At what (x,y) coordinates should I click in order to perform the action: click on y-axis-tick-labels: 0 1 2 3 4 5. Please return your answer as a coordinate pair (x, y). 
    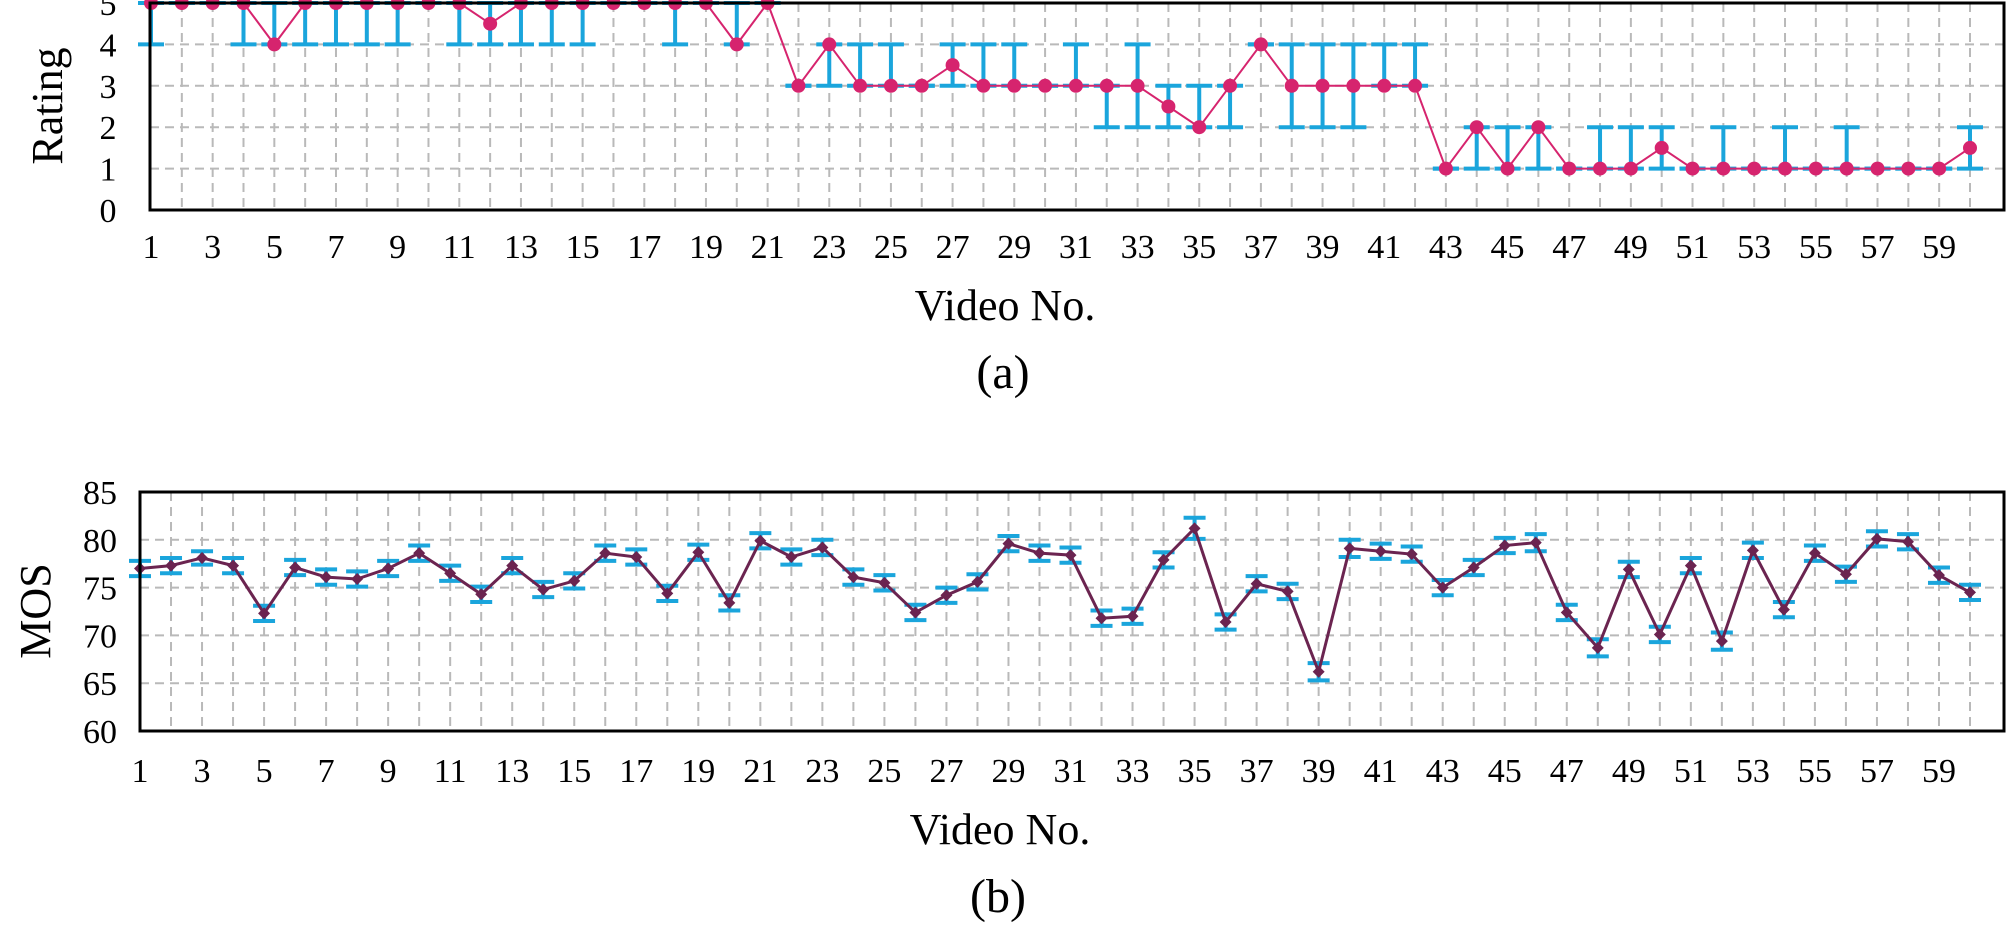
    Looking at the image, I should click on (108, 115).